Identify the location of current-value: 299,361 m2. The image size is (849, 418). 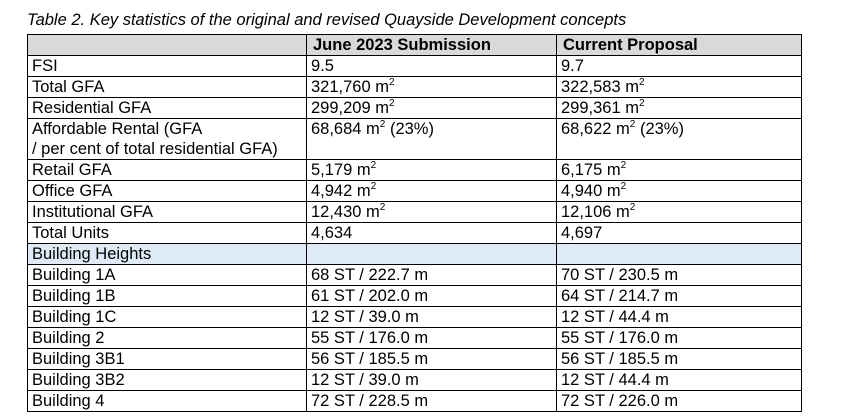
(679, 108).